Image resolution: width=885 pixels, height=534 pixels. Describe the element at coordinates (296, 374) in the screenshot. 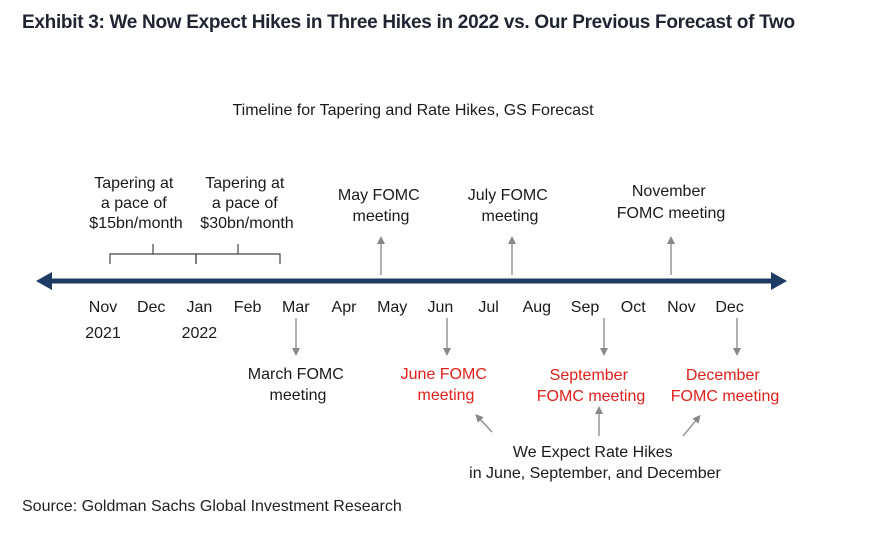

I see `march-fomc-line-1: March FOMC` at that location.